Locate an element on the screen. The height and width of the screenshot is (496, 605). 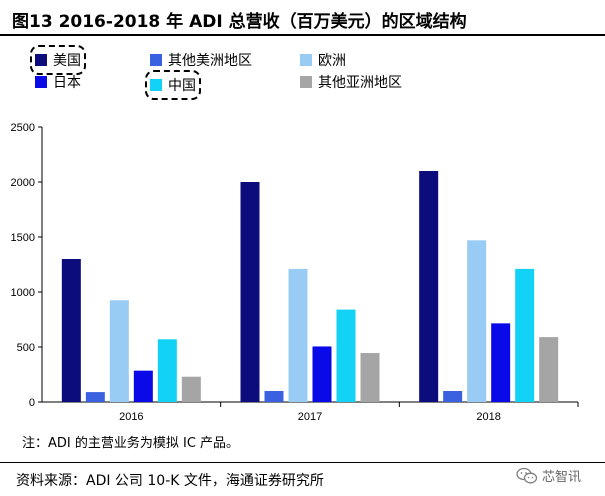
legend-item-usa: 美国 is located at coordinates (58, 60).